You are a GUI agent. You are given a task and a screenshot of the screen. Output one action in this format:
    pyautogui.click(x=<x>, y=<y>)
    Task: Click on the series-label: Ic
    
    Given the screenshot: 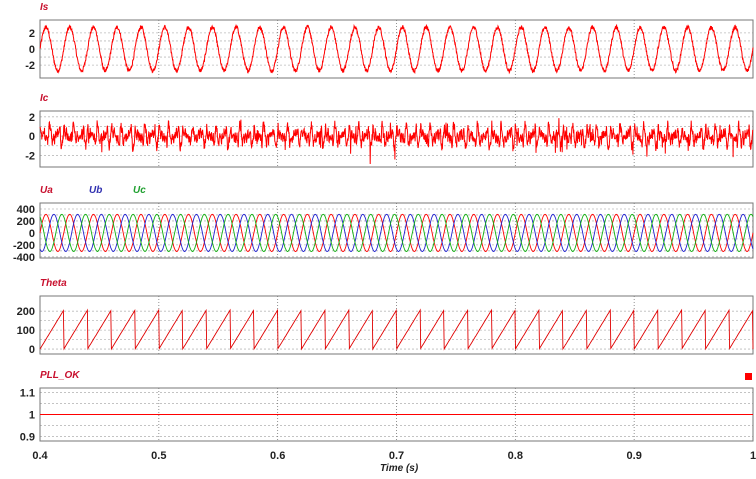 What is the action you would take?
    pyautogui.click(x=44, y=98)
    